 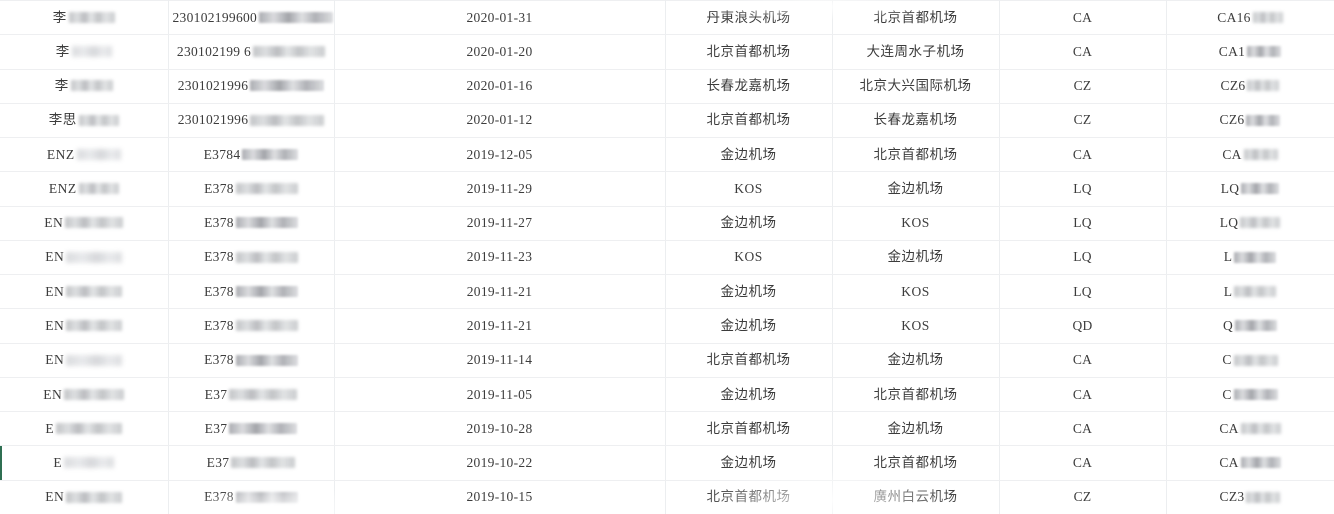 I want to click on cell-flight-date: 2019-11-14, so click(x=500, y=360).